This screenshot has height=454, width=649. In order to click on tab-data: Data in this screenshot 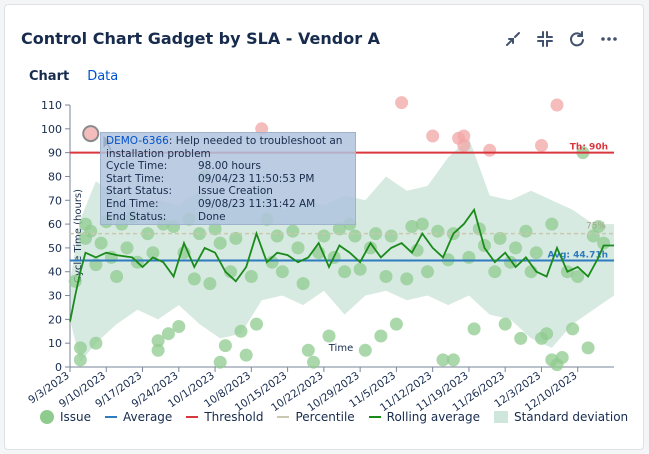, I will do `click(103, 76)`.